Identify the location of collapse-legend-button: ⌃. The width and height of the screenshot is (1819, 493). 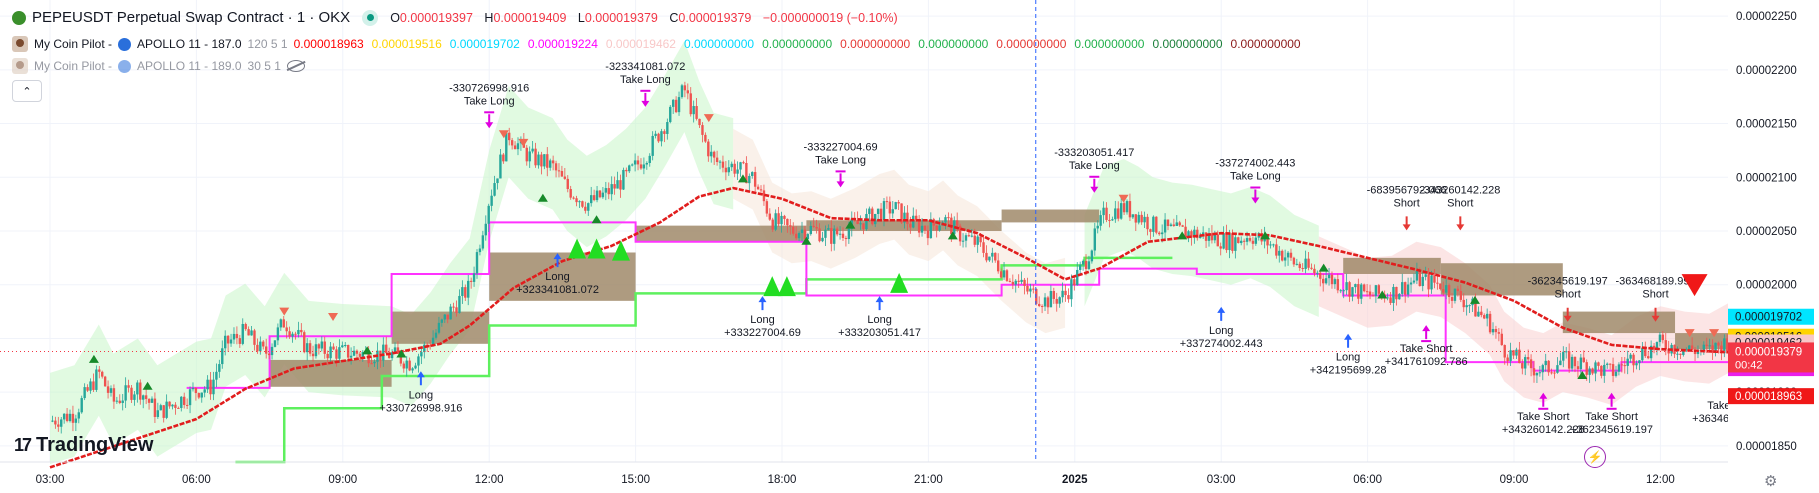
(27, 91).